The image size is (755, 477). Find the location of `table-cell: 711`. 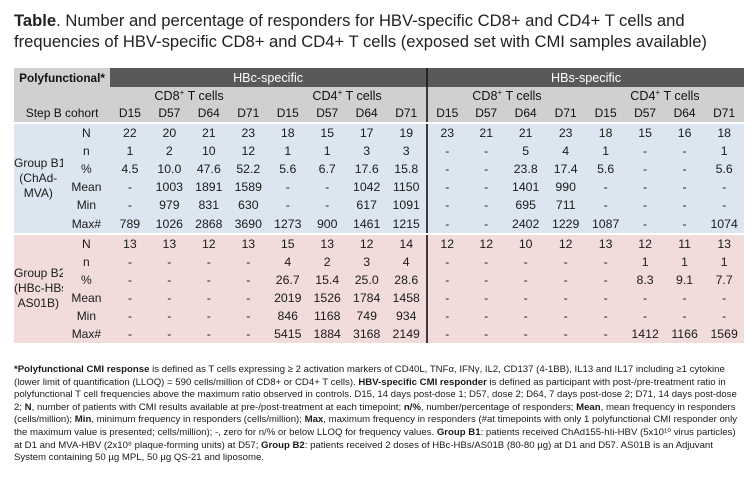

table-cell: 711 is located at coordinates (565, 205).